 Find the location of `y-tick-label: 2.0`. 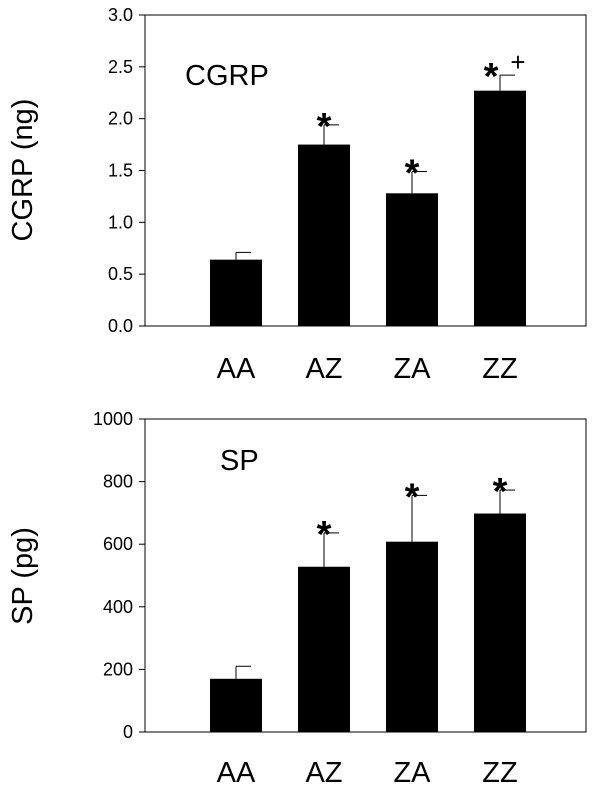

y-tick-label: 2.0 is located at coordinates (120, 119).